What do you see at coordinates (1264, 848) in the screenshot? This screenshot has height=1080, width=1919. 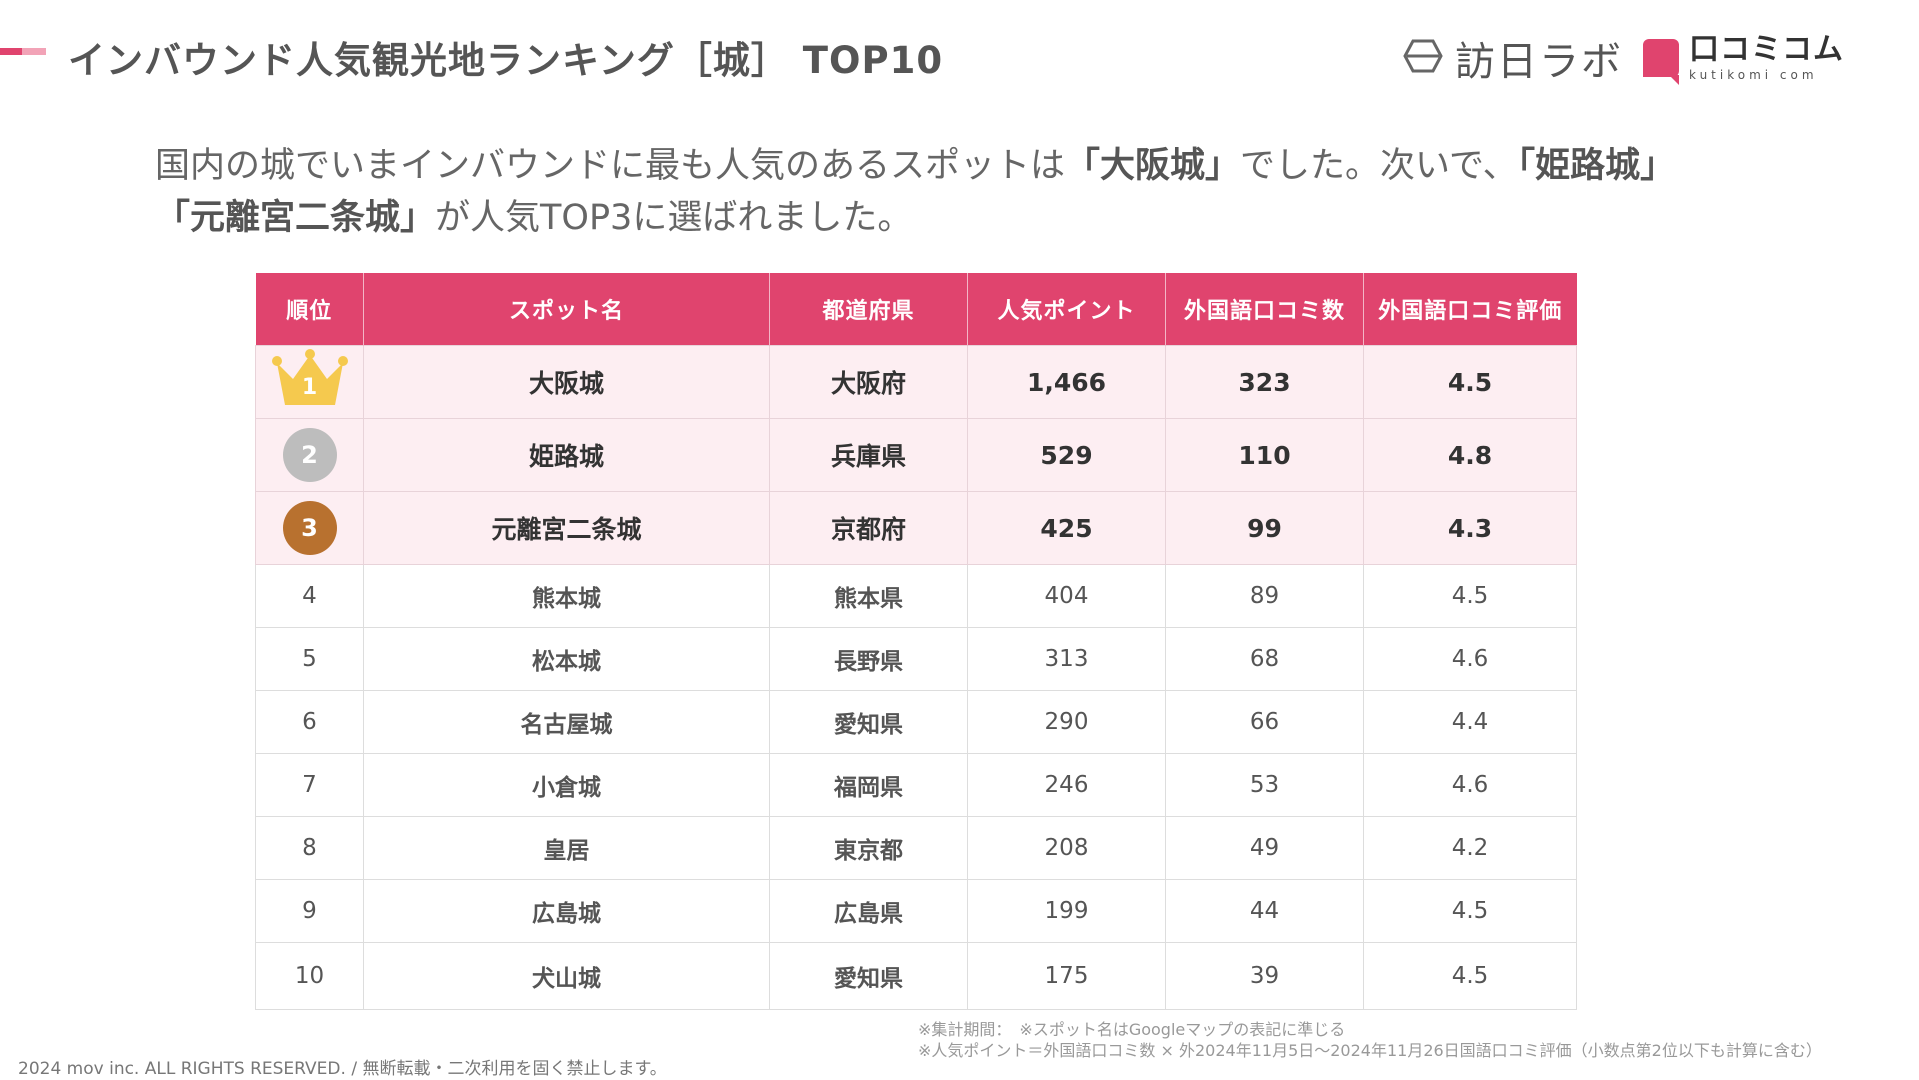 I see `review-count-cell: 49` at bounding box center [1264, 848].